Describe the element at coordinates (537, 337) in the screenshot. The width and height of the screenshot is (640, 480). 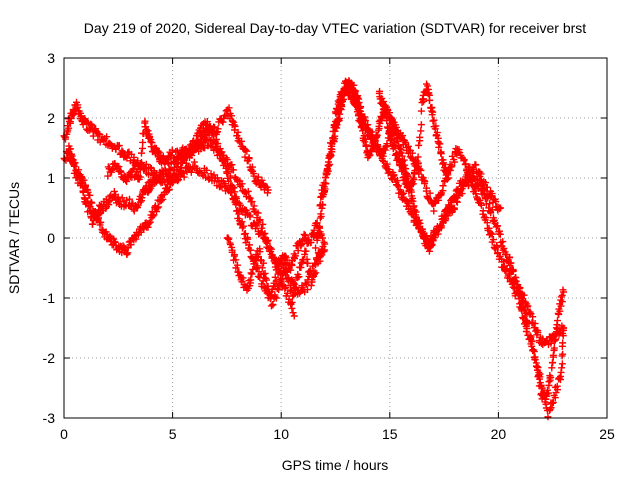
I see `series-track-j` at that location.